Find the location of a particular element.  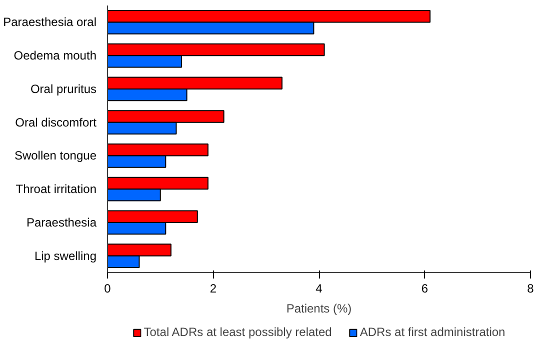

y-tick-label: Lip swelling is located at coordinates (65, 255).